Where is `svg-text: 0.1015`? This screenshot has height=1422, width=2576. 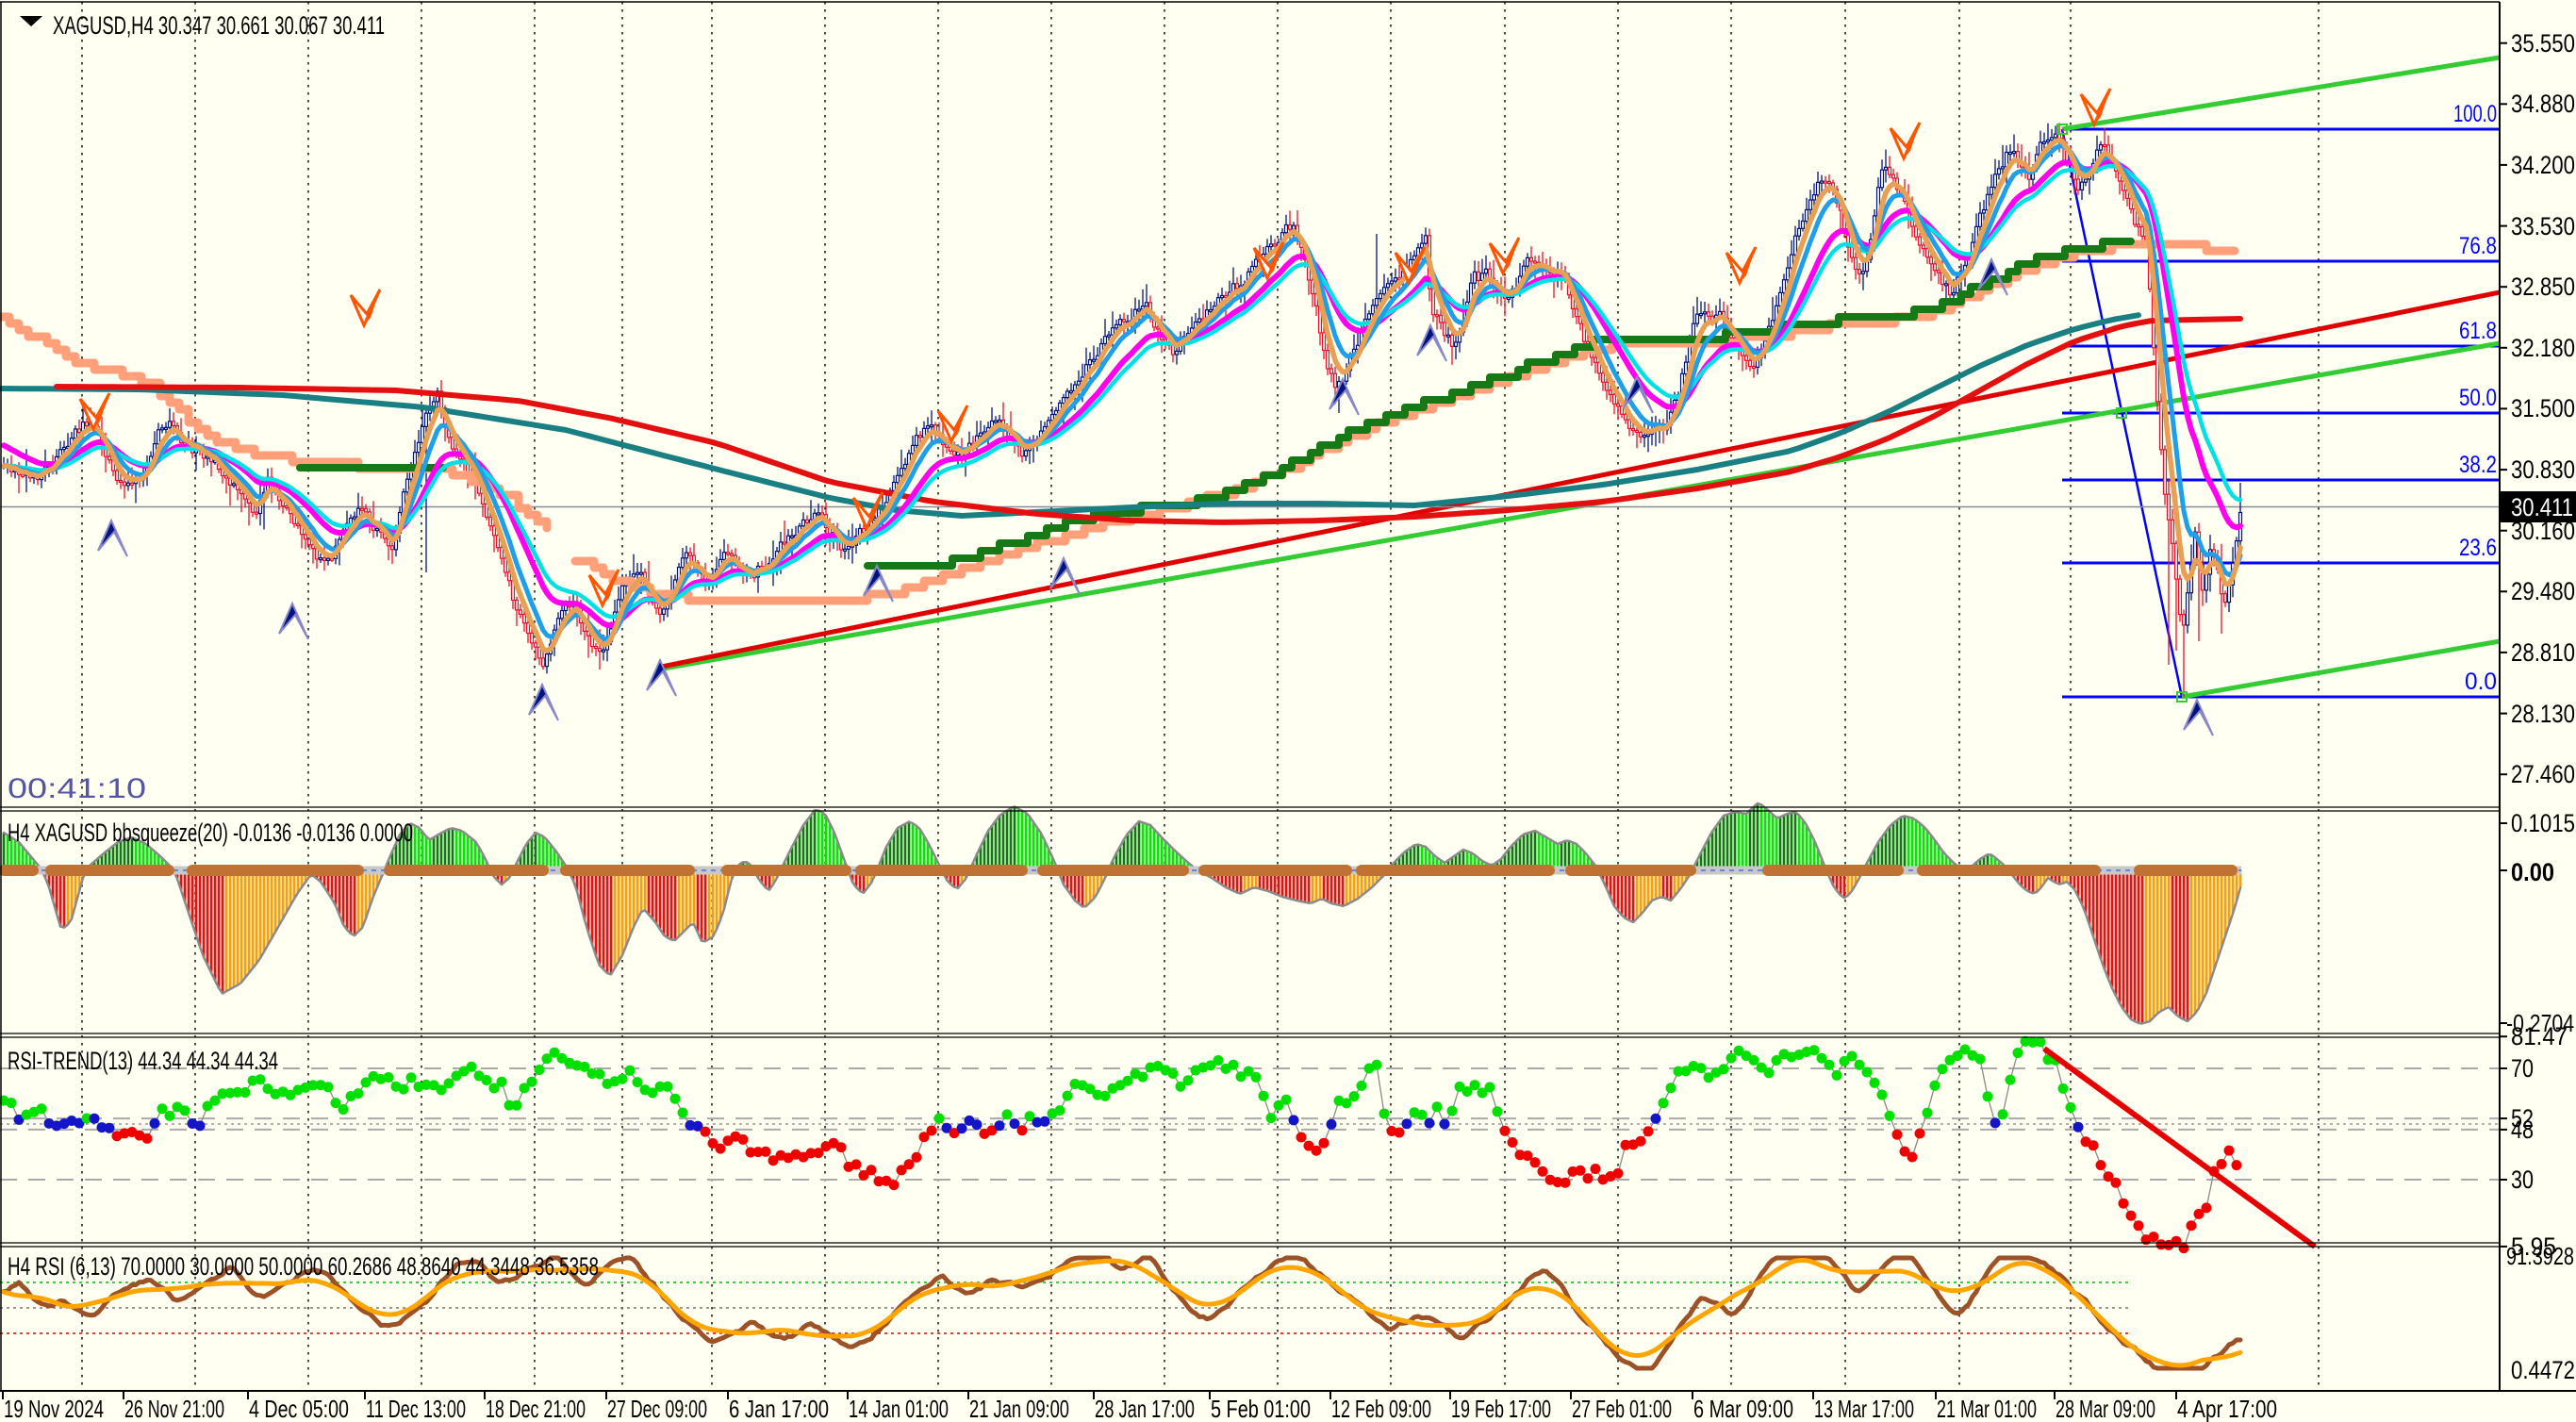 svg-text: 0.1015 is located at coordinates (2543, 823).